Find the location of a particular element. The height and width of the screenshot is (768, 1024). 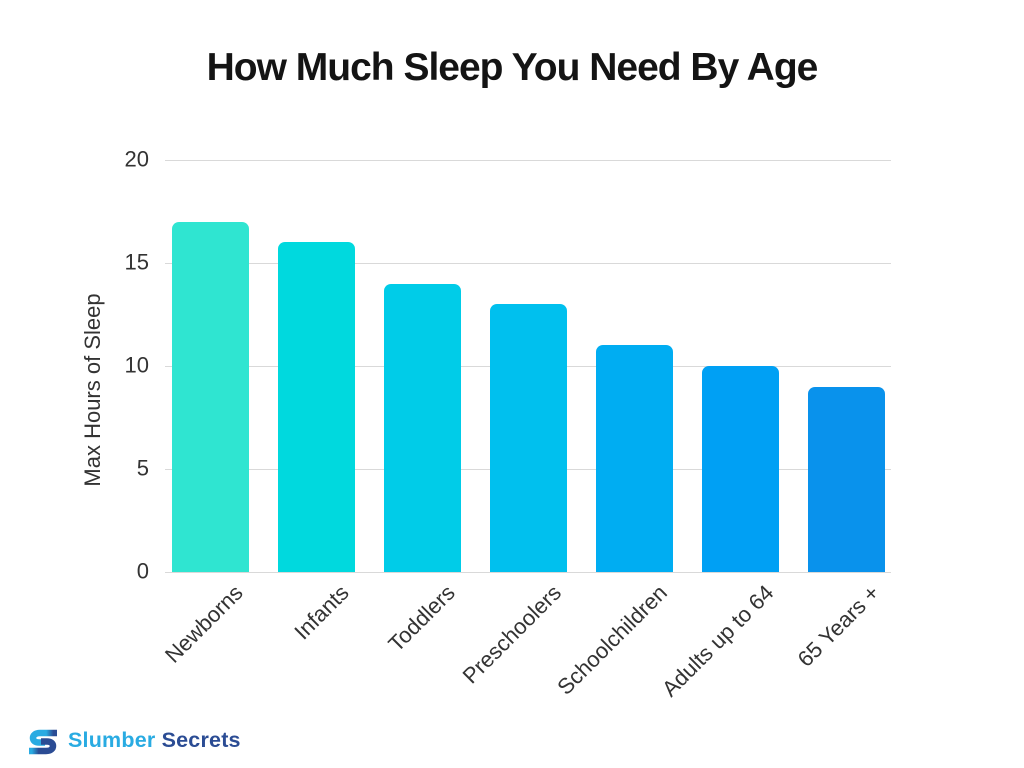

bar-infants is located at coordinates (316, 407).